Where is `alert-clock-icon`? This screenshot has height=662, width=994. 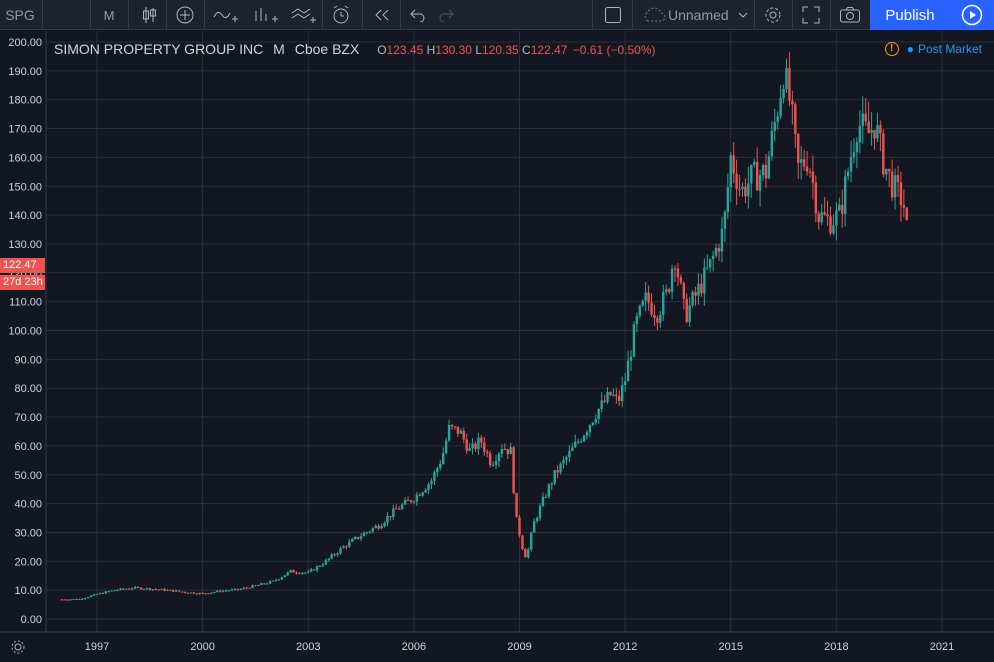
alert-clock-icon is located at coordinates (342, 15).